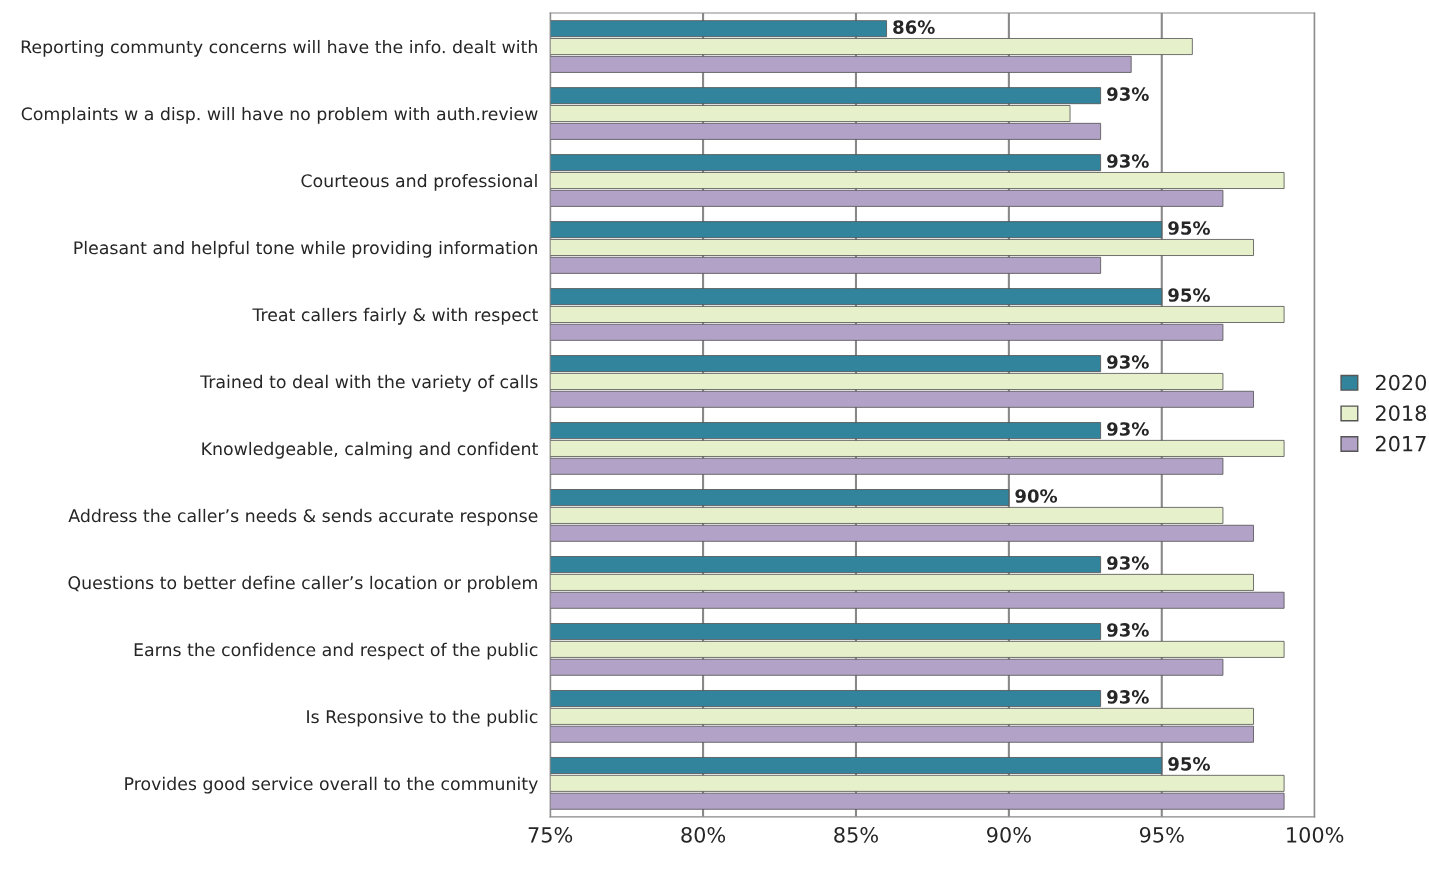  What do you see at coordinates (395, 316) in the screenshot?
I see `y-tick-label: Treat callers fairly & with respect` at bounding box center [395, 316].